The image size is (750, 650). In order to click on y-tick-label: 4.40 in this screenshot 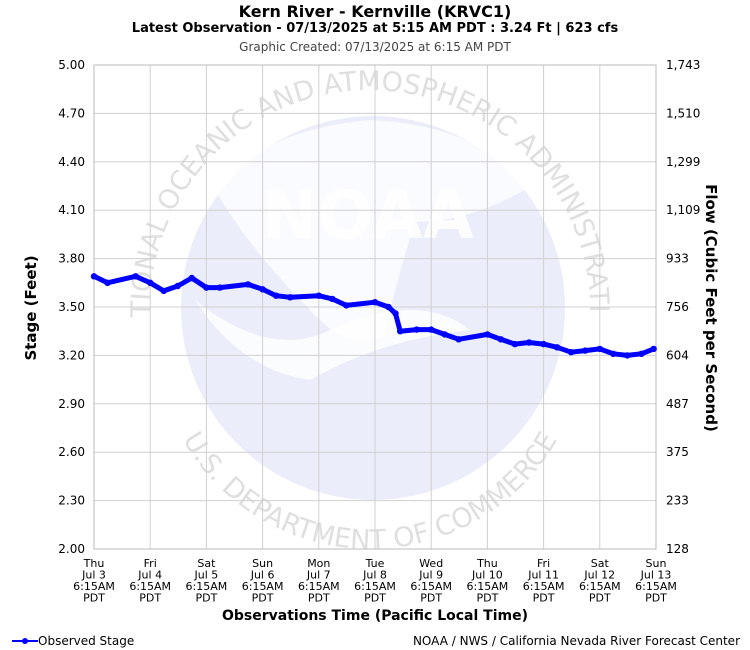, I will do `click(71, 162)`.